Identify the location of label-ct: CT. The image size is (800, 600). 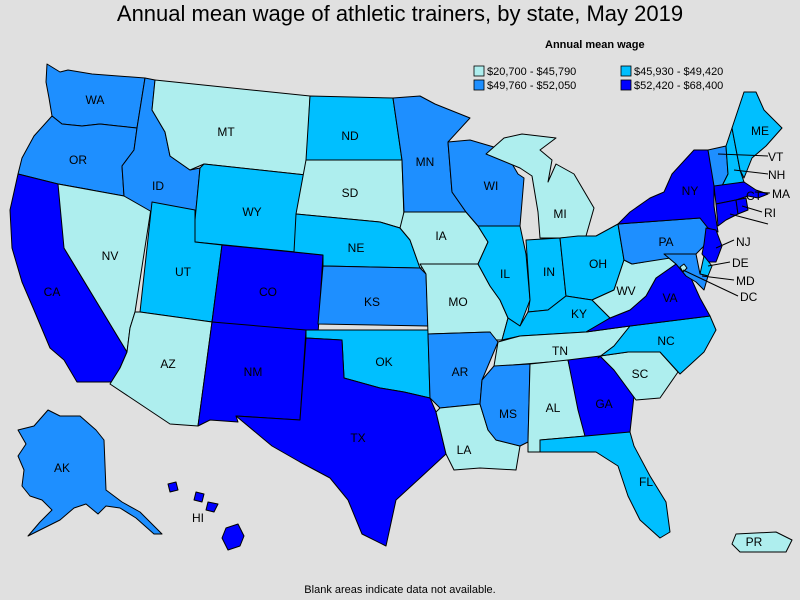
(754, 196).